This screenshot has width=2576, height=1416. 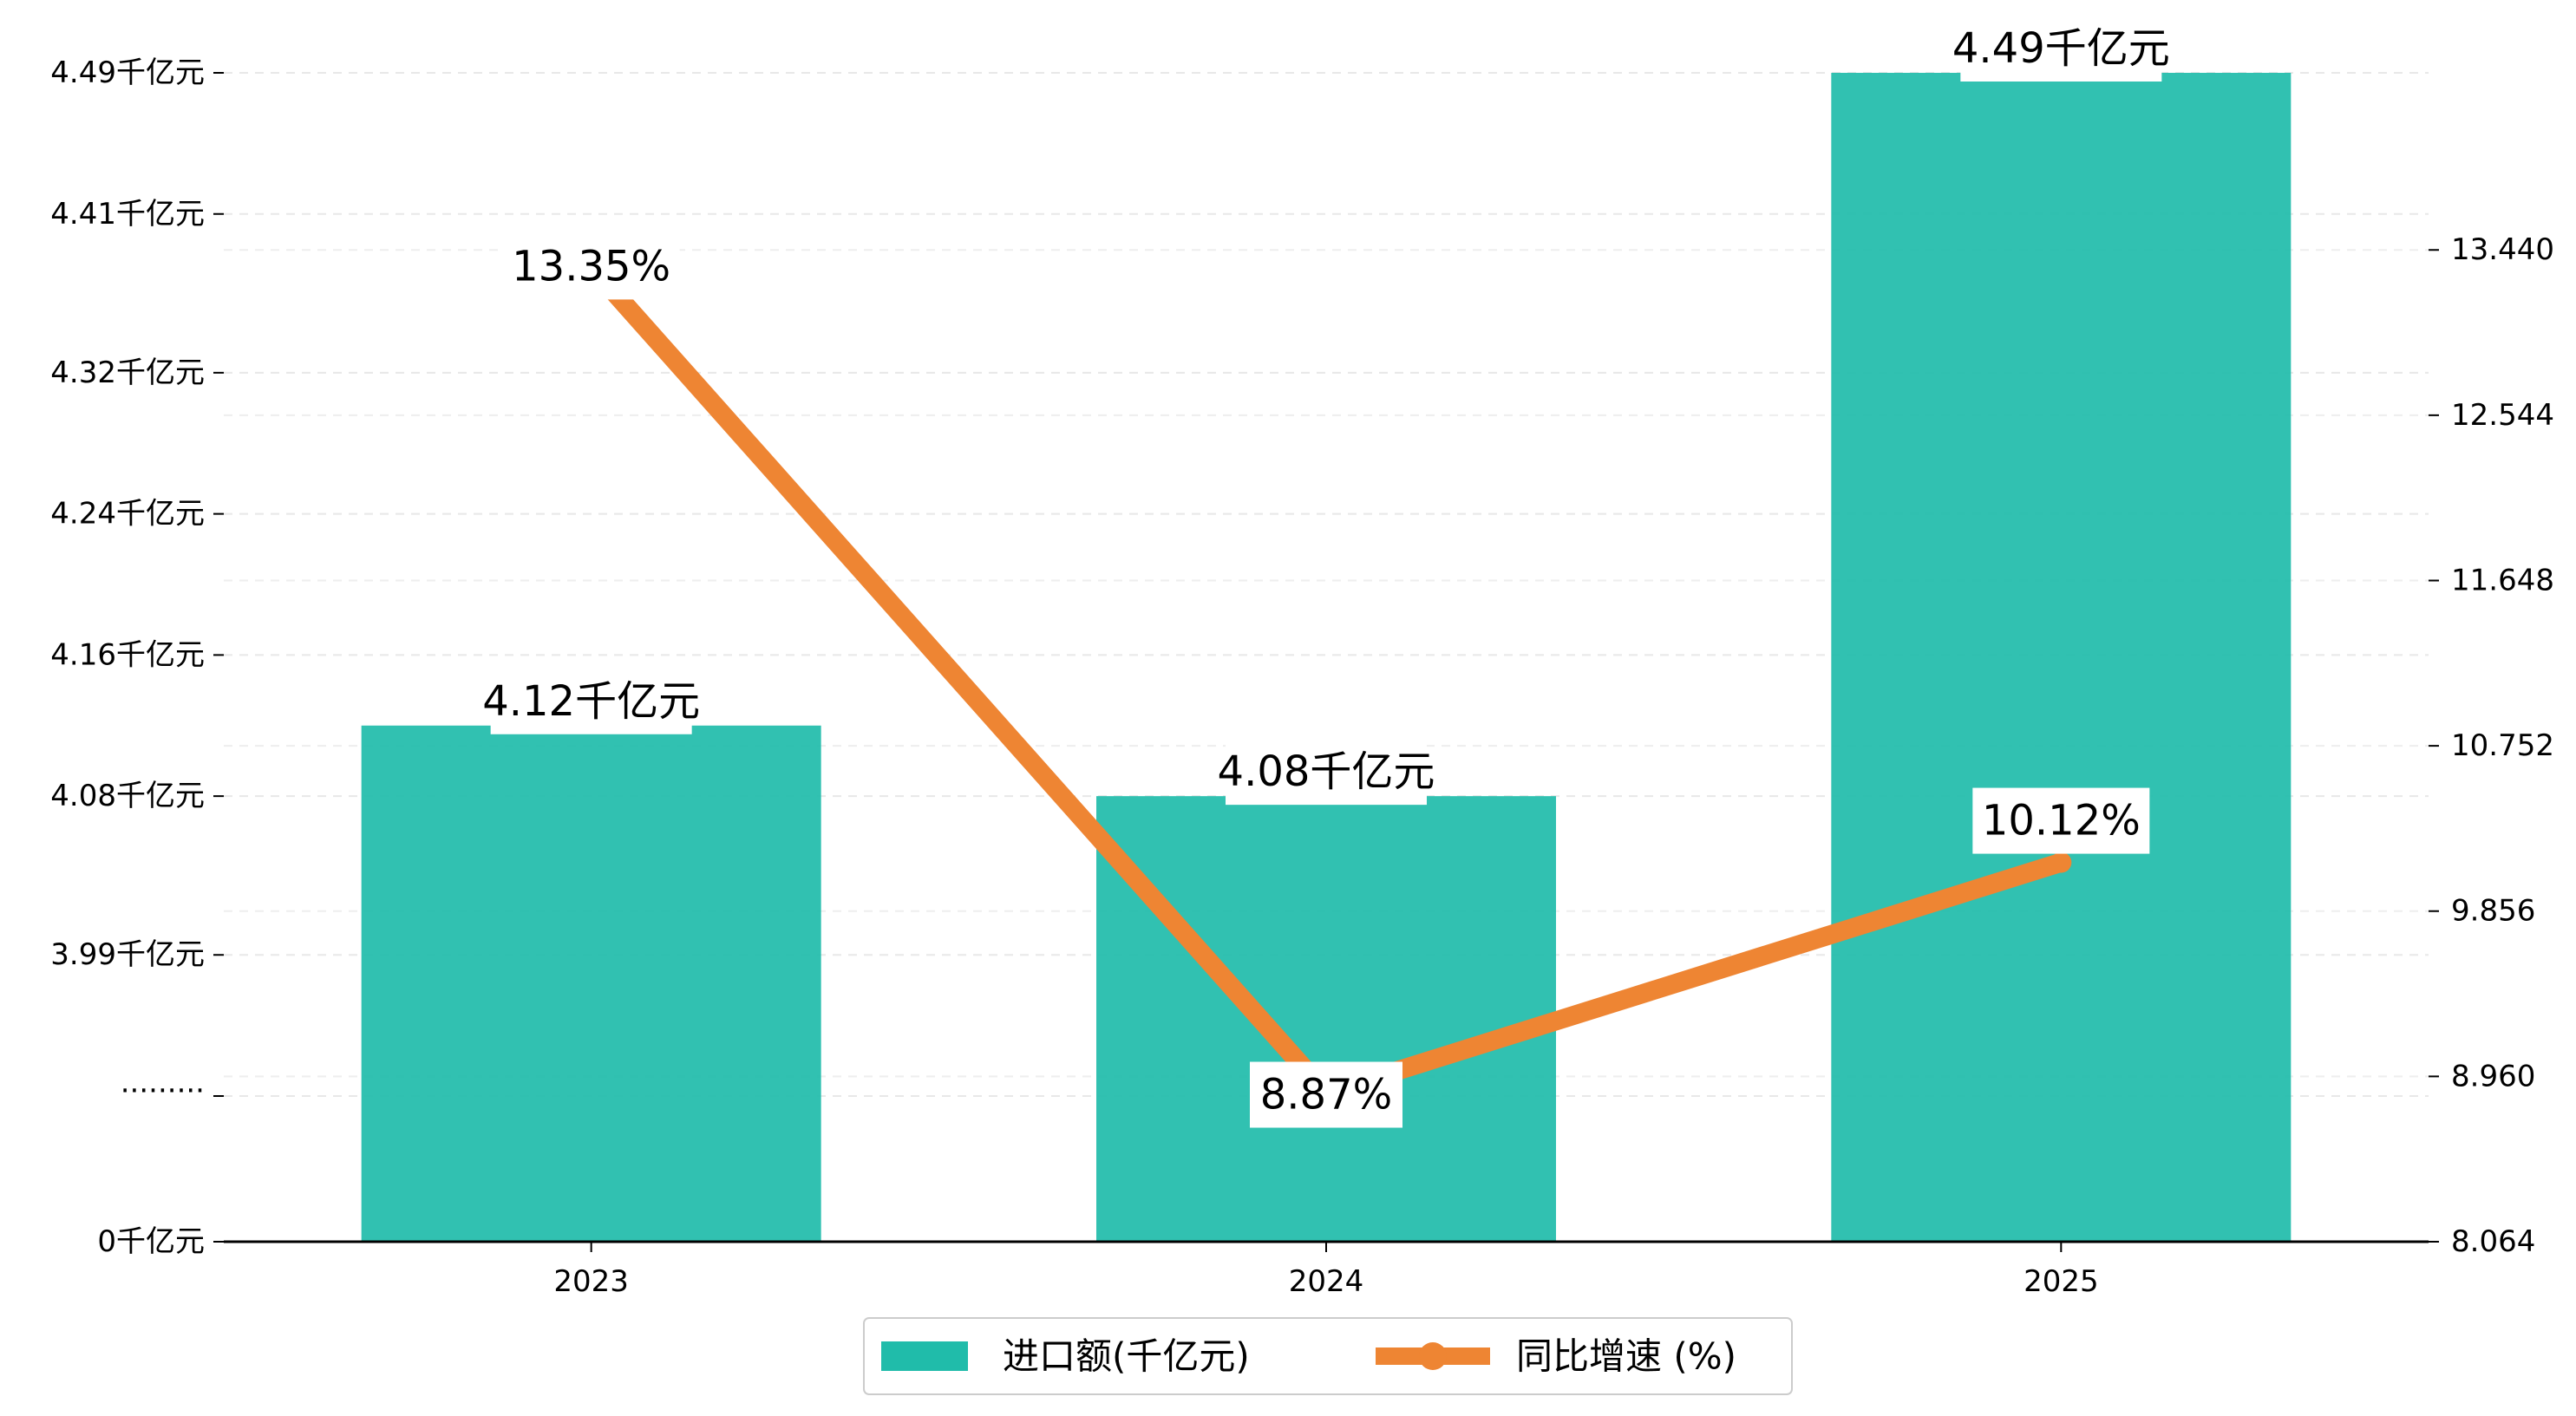 What do you see at coordinates (151, 1242) in the screenshot?
I see `left-tick-label: 0千亿元` at bounding box center [151, 1242].